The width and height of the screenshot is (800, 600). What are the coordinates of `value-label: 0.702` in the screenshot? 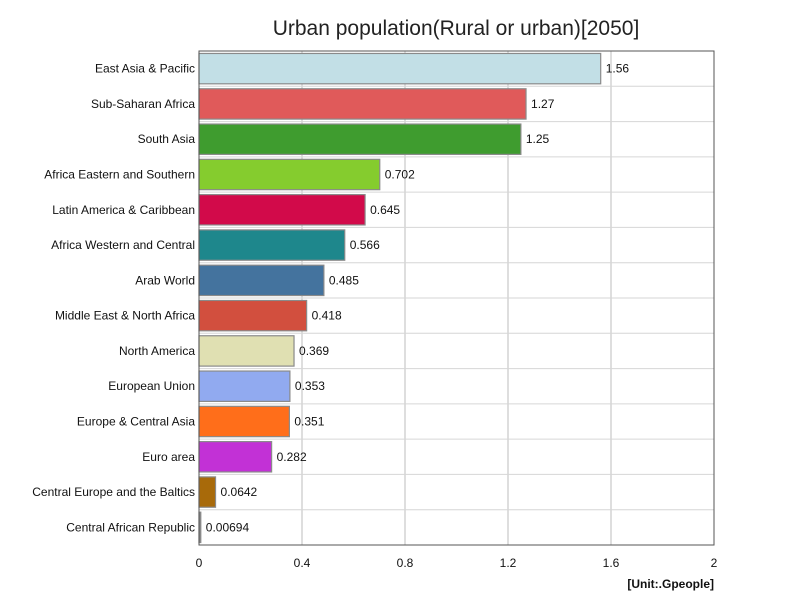 It's located at (400, 175).